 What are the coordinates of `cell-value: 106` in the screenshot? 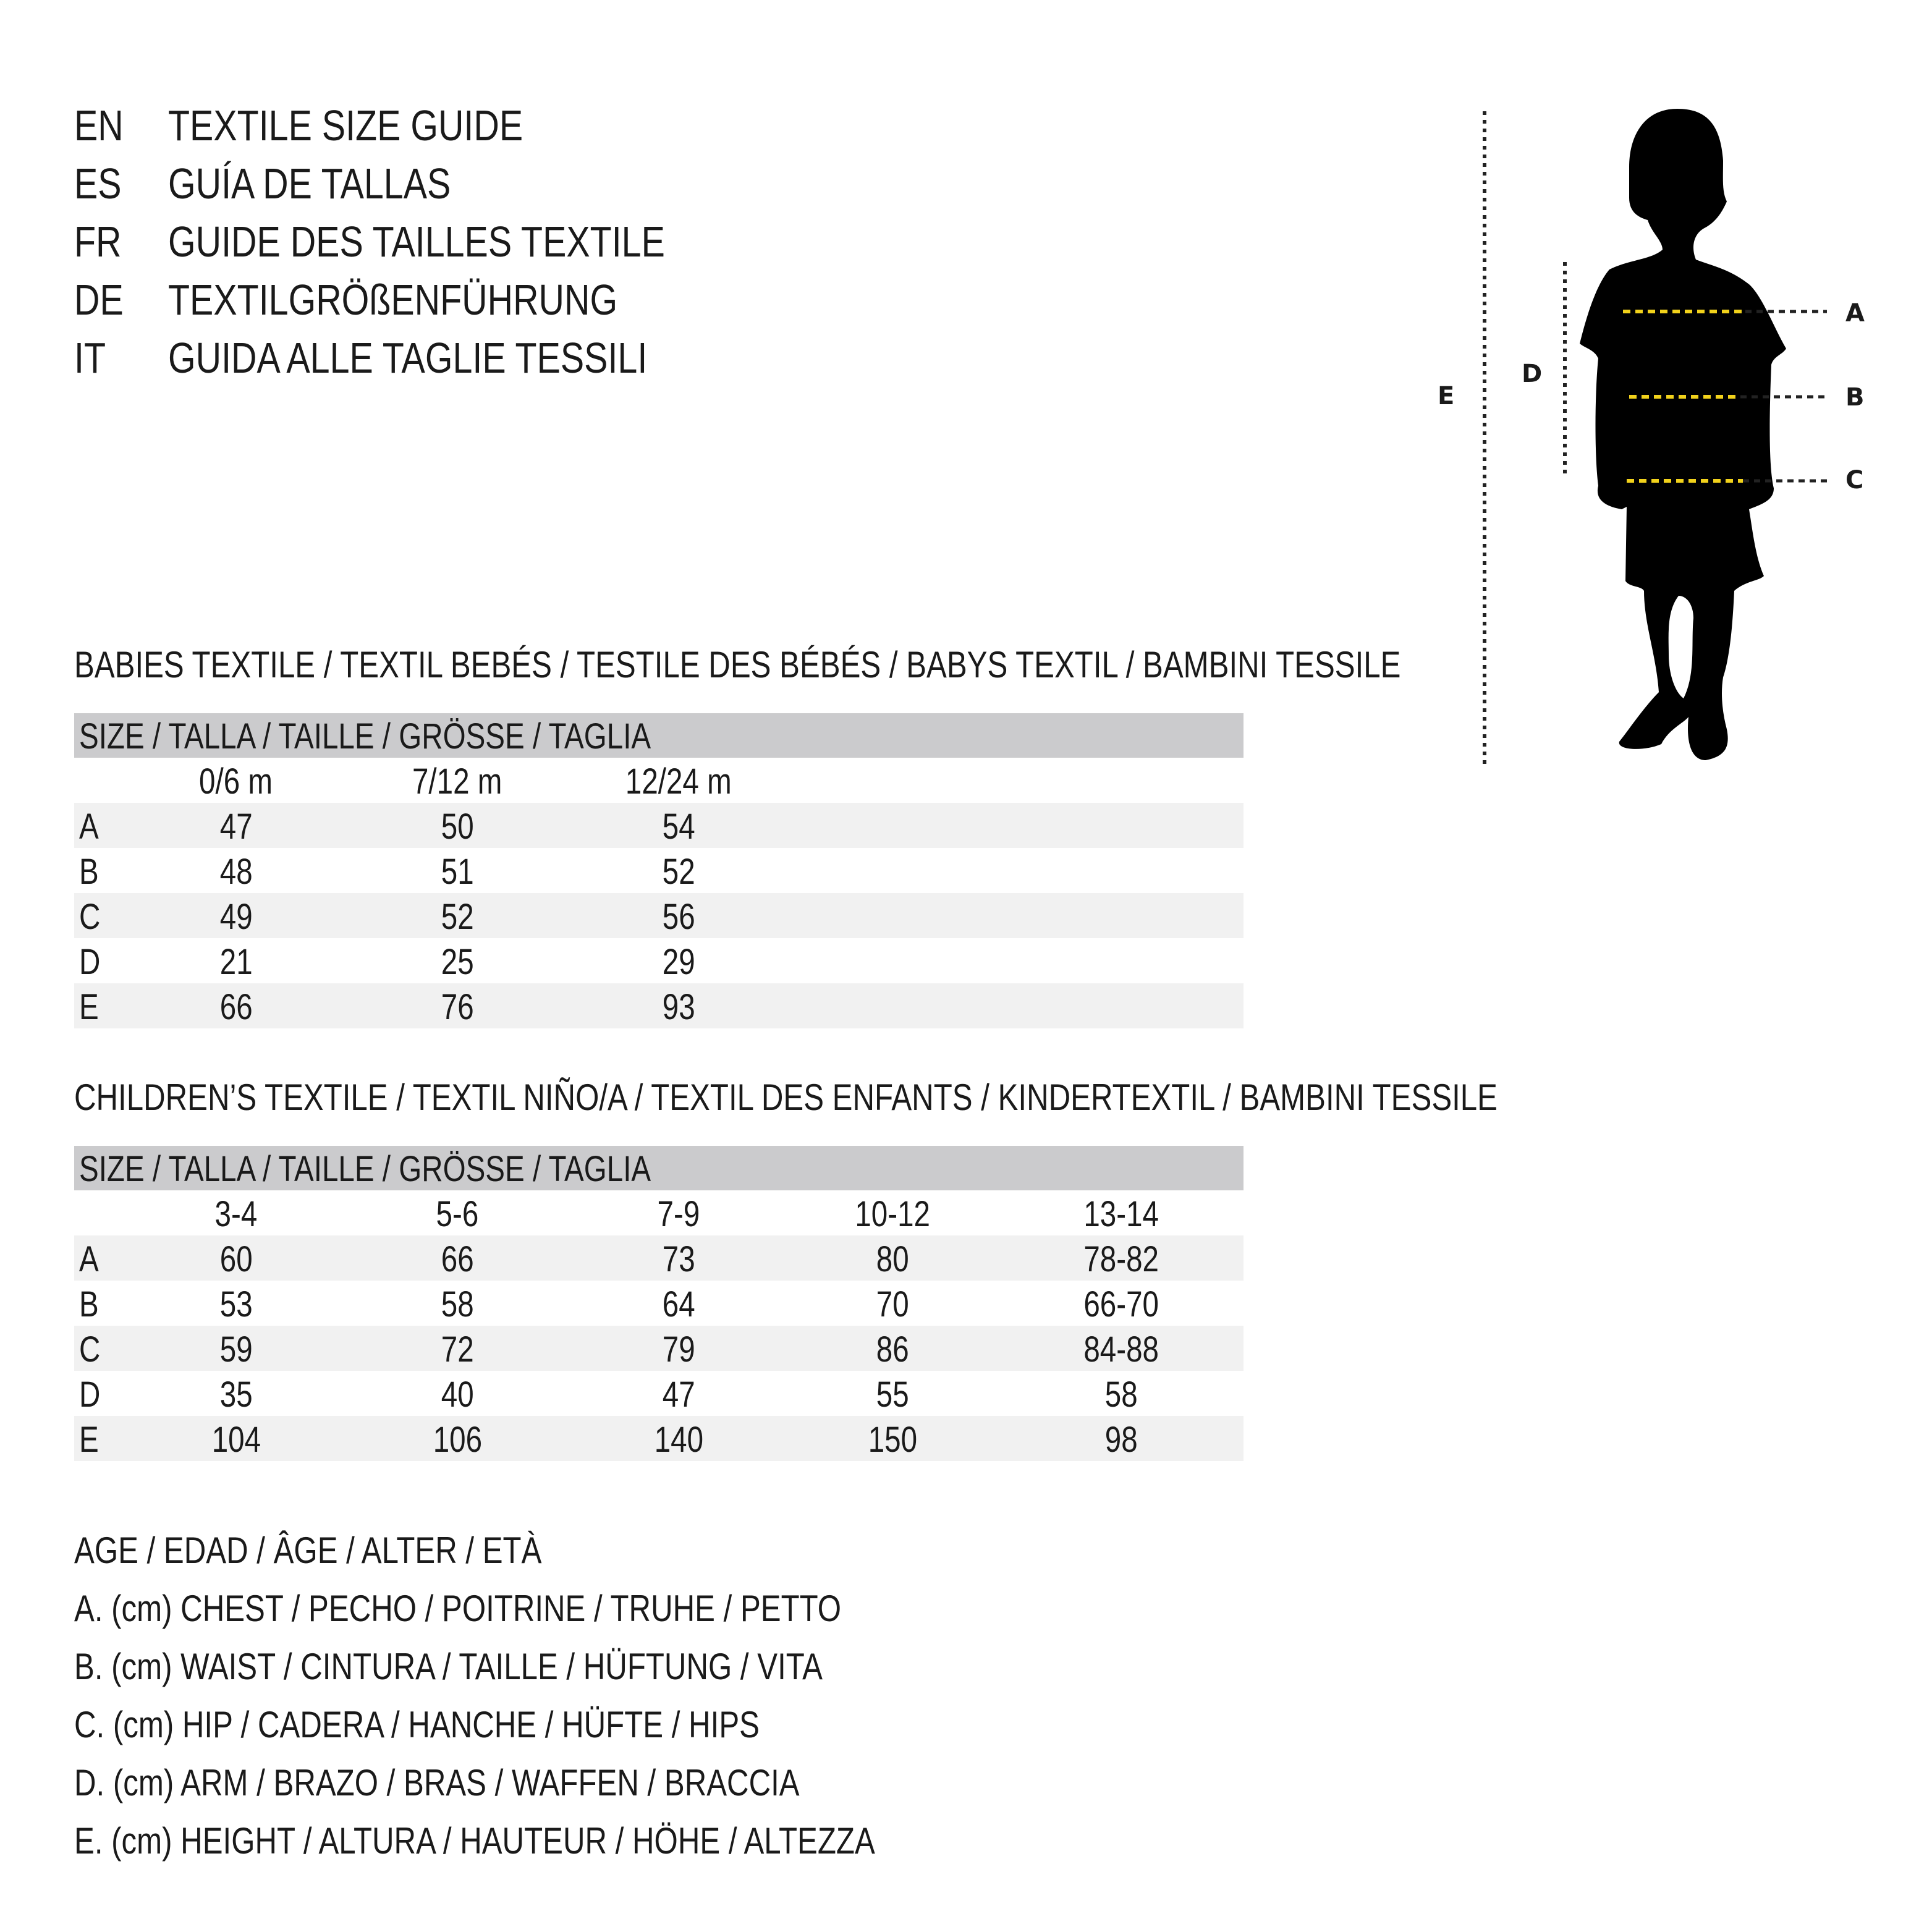 It's located at (457, 1440).